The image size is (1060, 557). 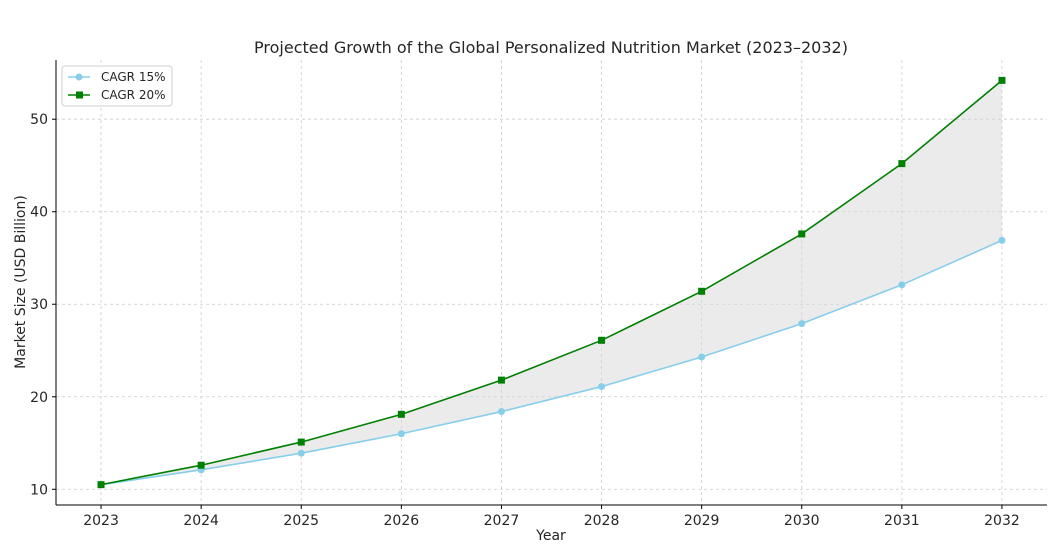 What do you see at coordinates (301, 521) in the screenshot?
I see `x-tick-label: 2025` at bounding box center [301, 521].